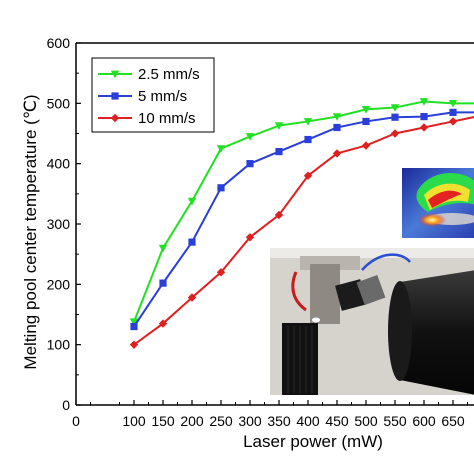 The width and height of the screenshot is (474, 474). I want to click on x-tick-label: 100, so click(134, 421).